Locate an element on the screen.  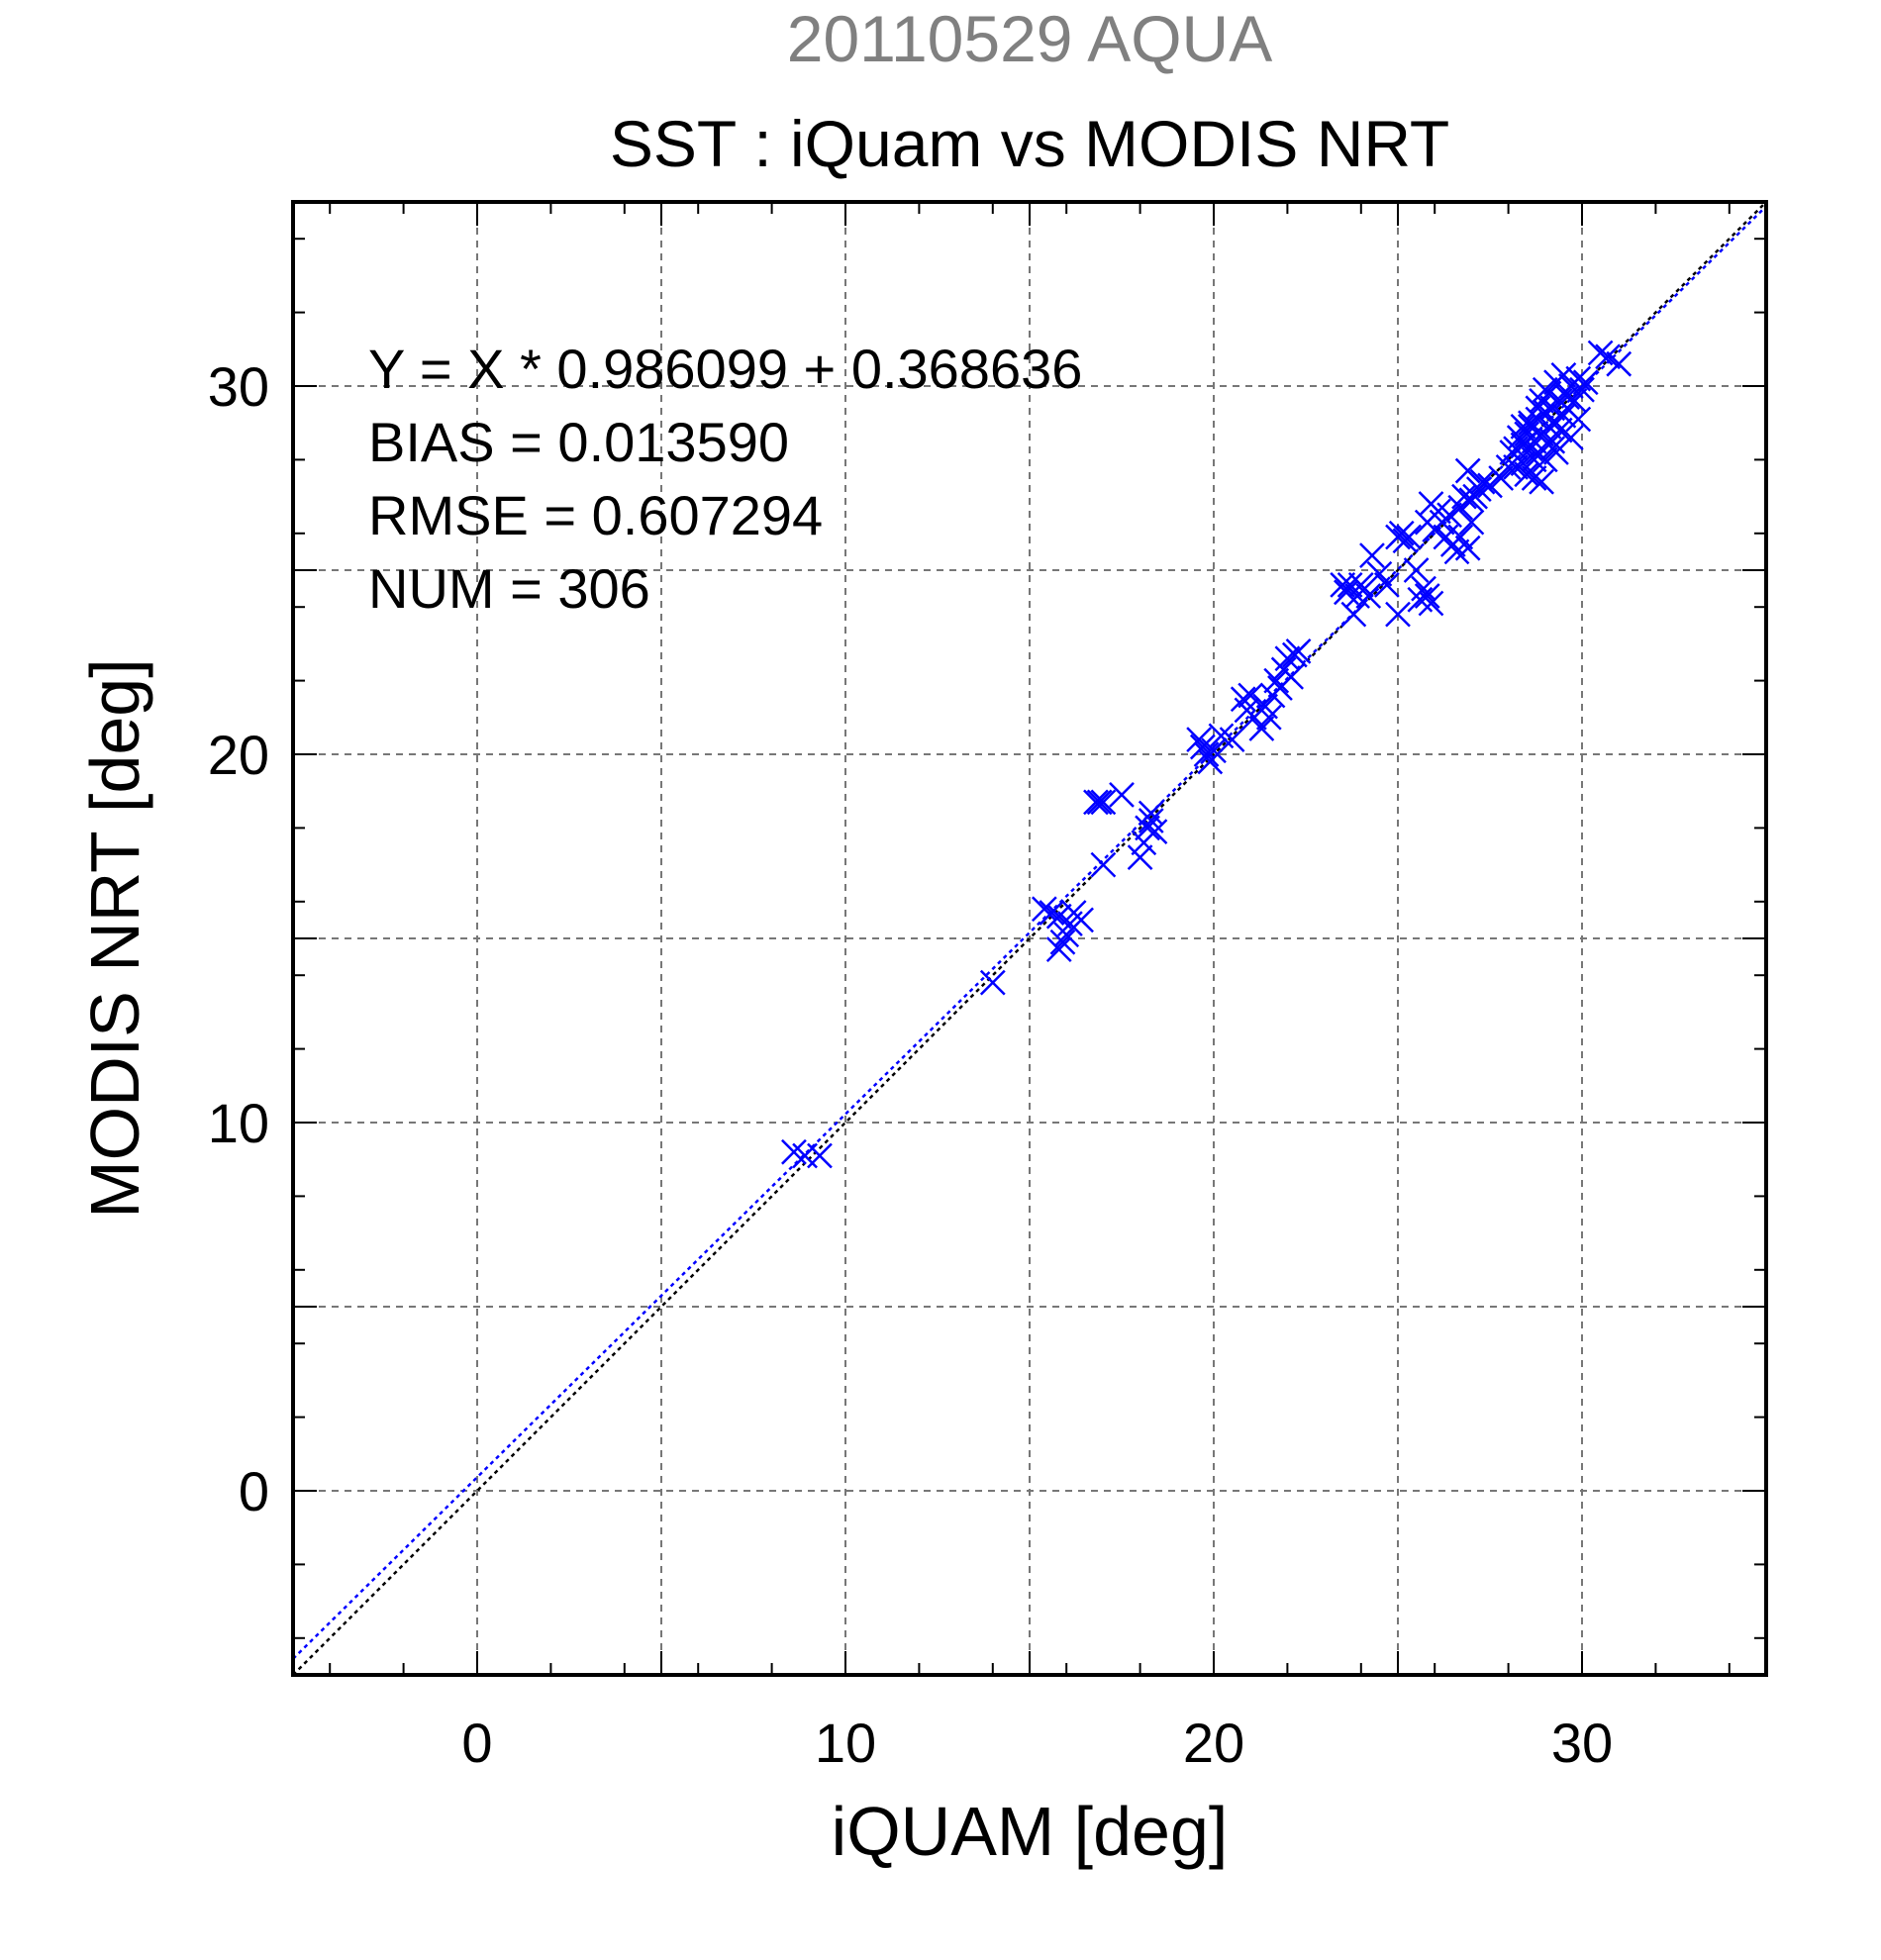
x-axis-label: iQUAM [deg] is located at coordinates (1030, 1831).